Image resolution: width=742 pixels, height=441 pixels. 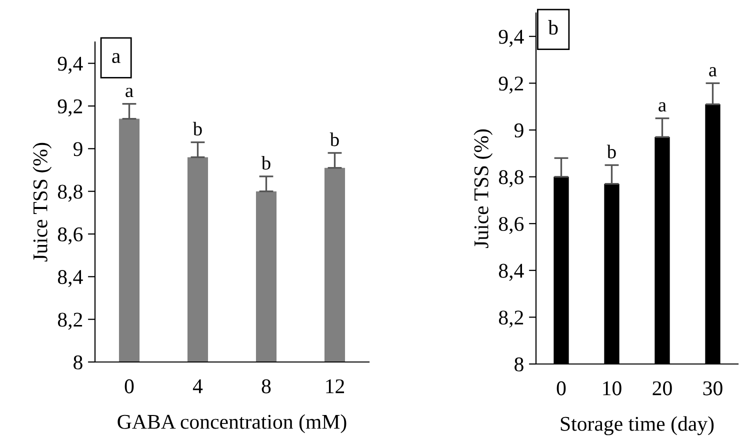 I want to click on x-axis-title: Storage time (day), so click(x=637, y=426).